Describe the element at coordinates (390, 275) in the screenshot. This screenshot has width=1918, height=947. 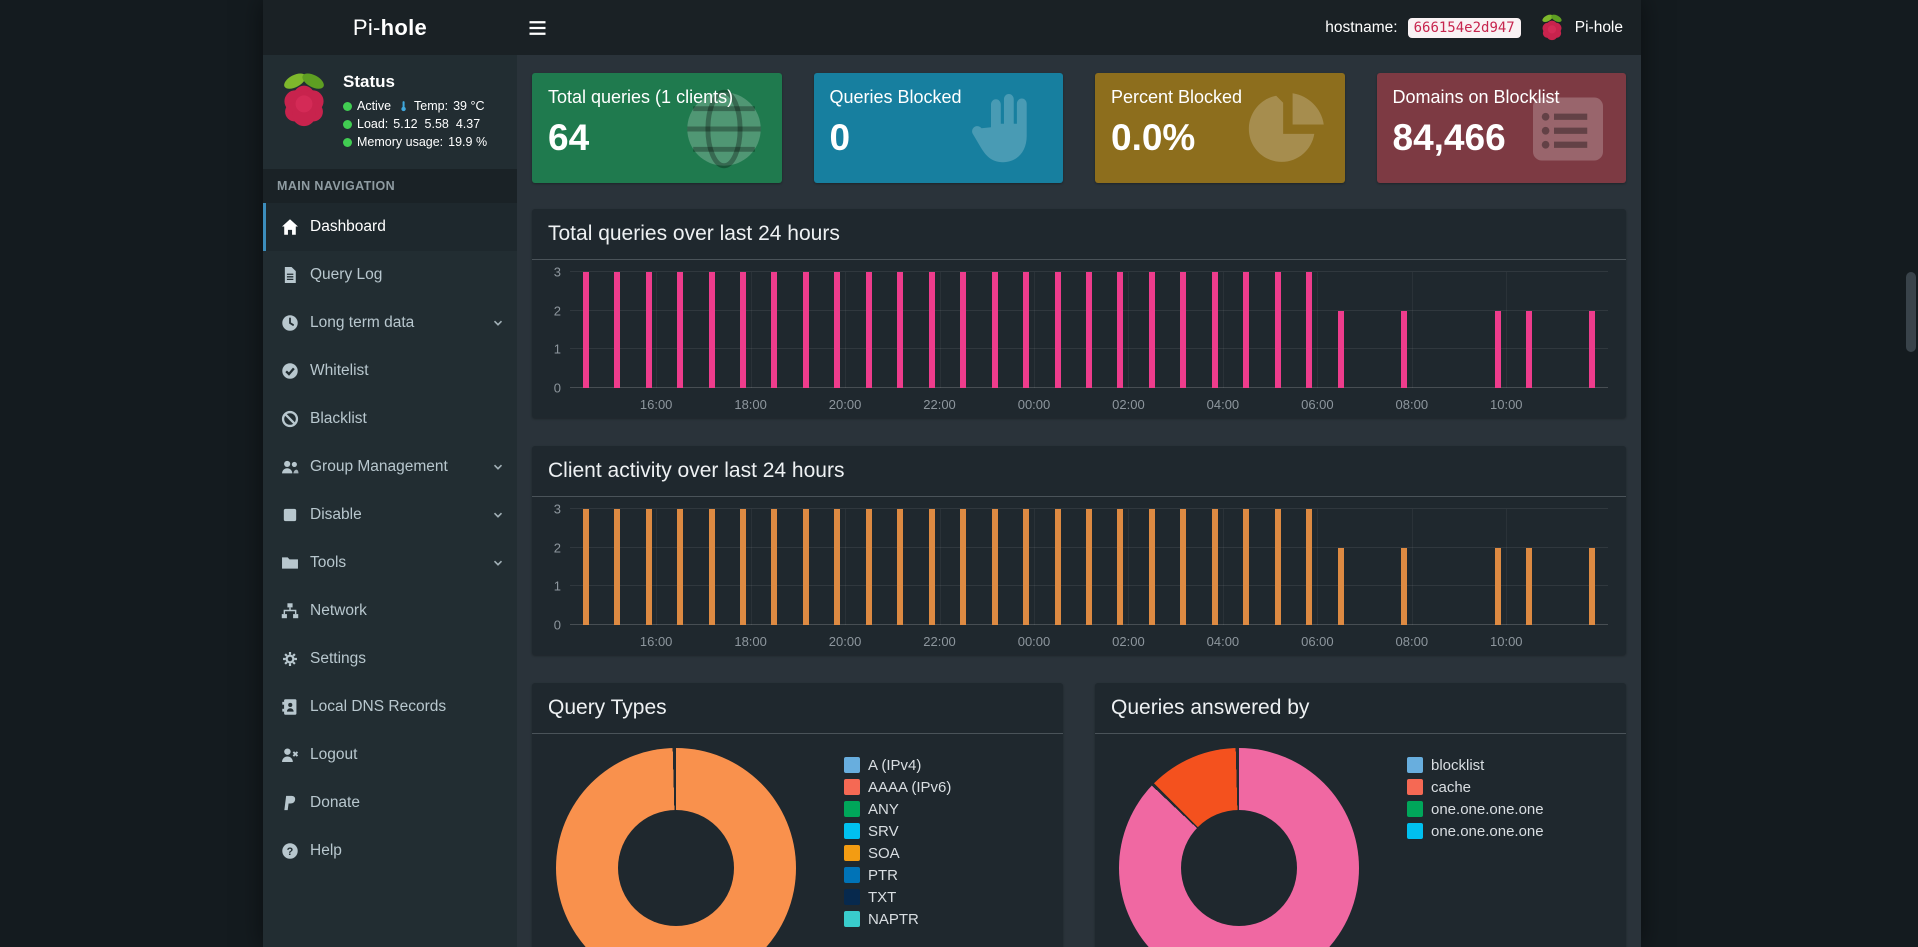
I see `sidebar-item-query-log: Query Log` at that location.